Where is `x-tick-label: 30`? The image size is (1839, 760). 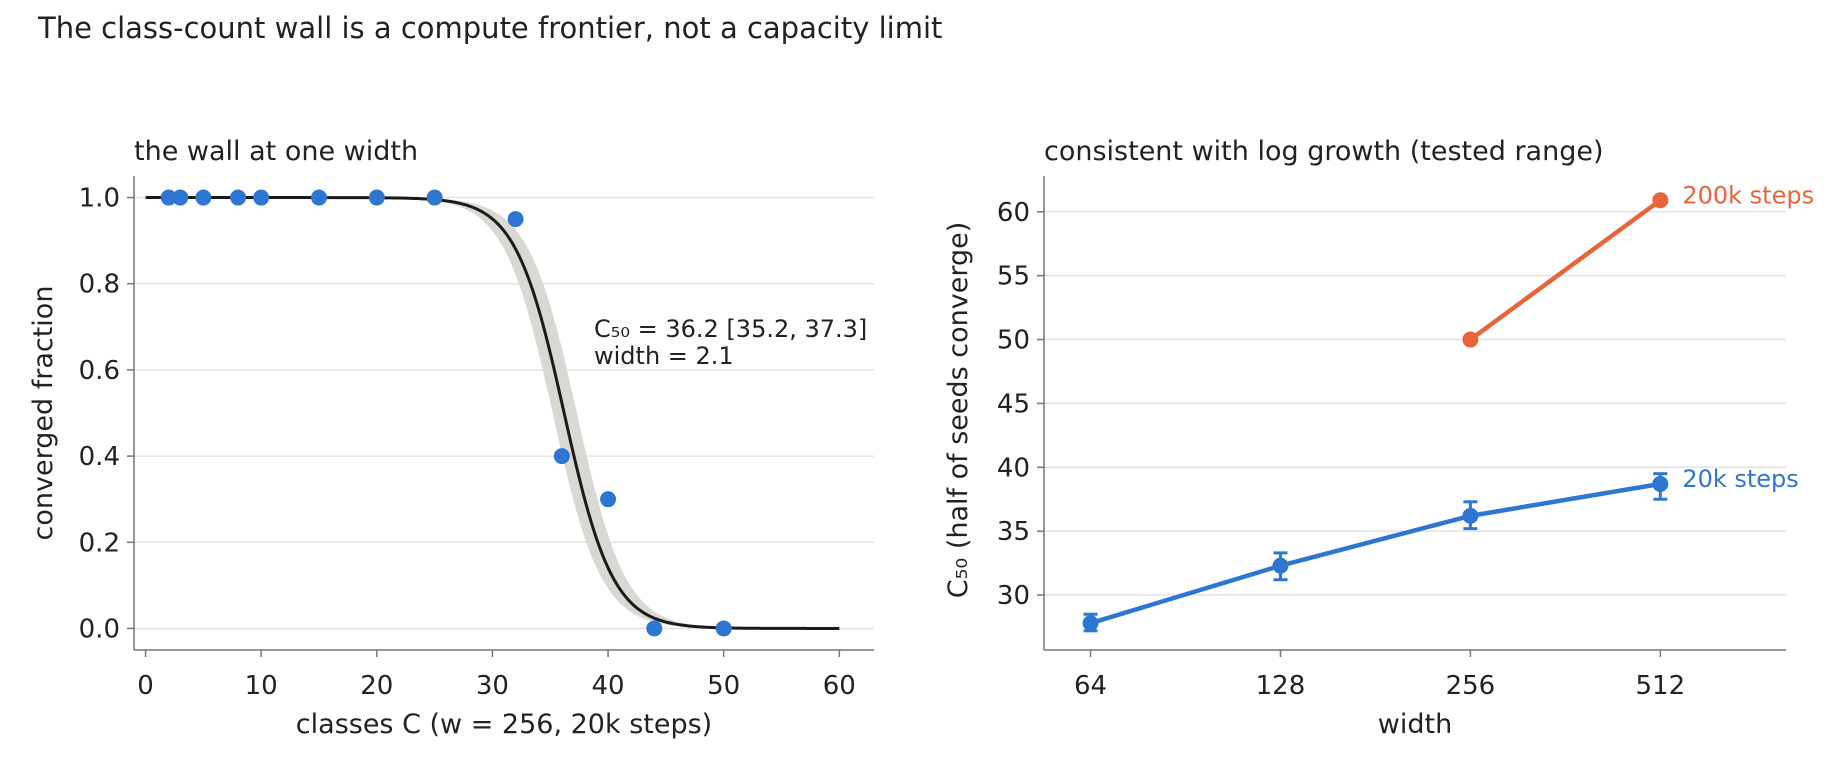 x-tick-label: 30 is located at coordinates (492, 686).